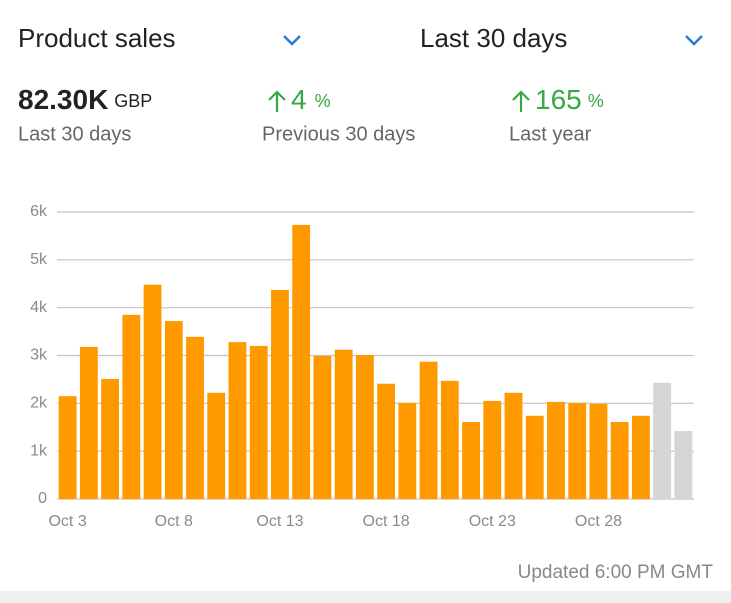 This screenshot has width=731, height=603. Describe the element at coordinates (174, 521) in the screenshot. I see `x-tick-label: Oct 8` at that location.